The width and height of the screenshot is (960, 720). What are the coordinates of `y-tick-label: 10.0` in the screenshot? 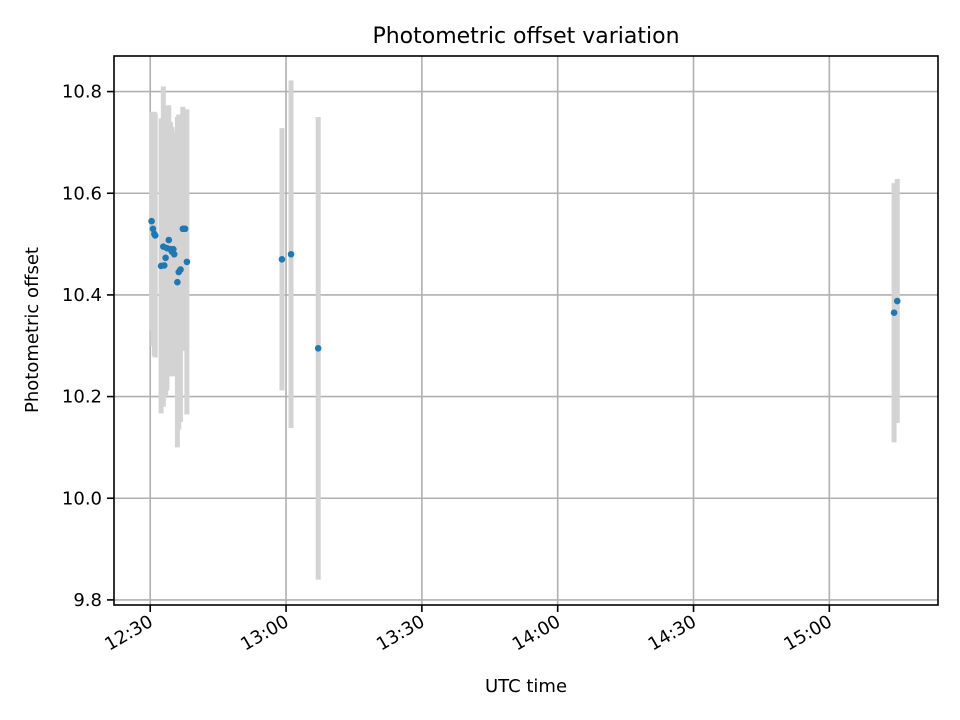 It's located at (82, 498).